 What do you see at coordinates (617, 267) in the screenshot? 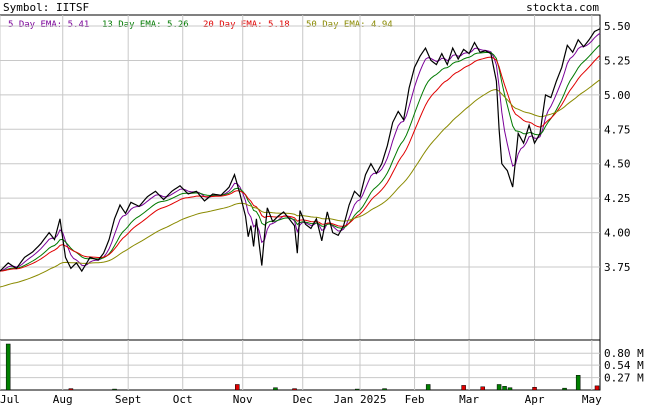
I see `price-tick-label: 3.75` at bounding box center [617, 267].